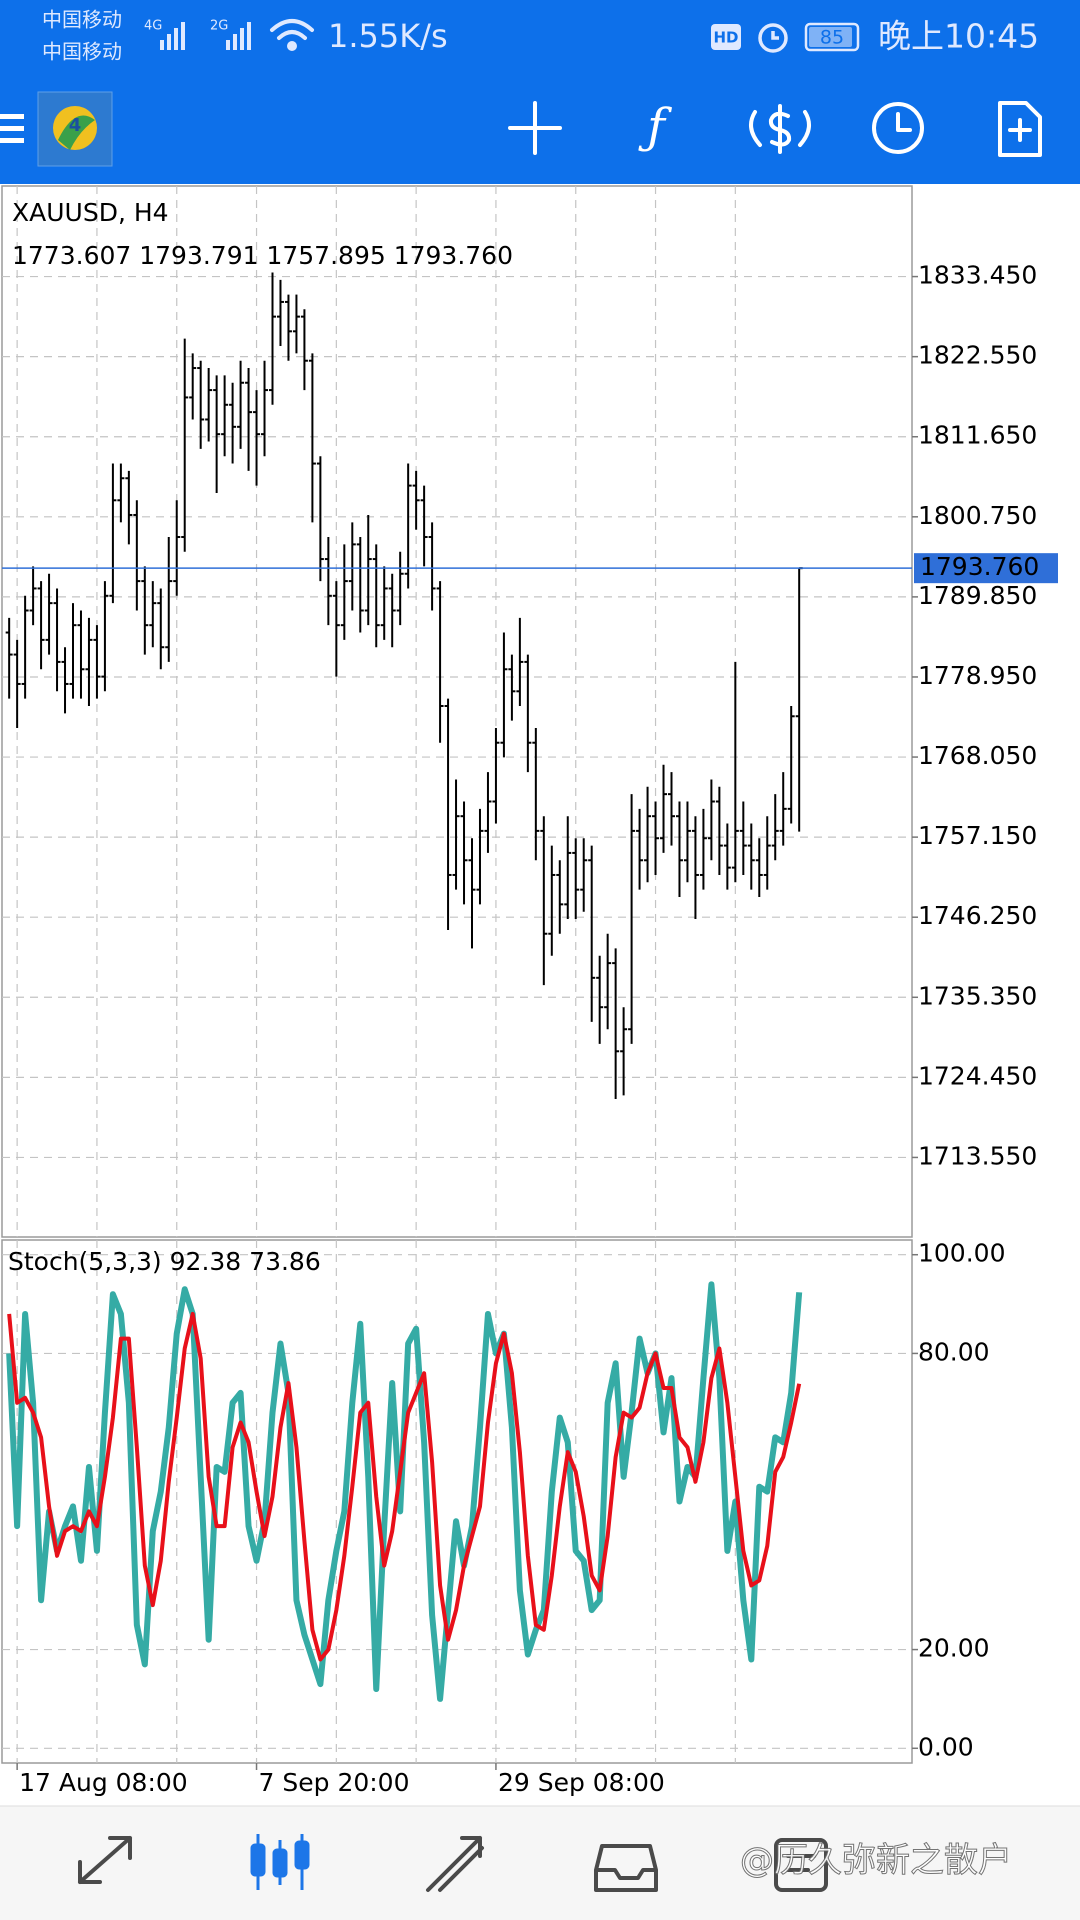  I want to click on y-tick-label: 1724.450, so click(977, 1075).